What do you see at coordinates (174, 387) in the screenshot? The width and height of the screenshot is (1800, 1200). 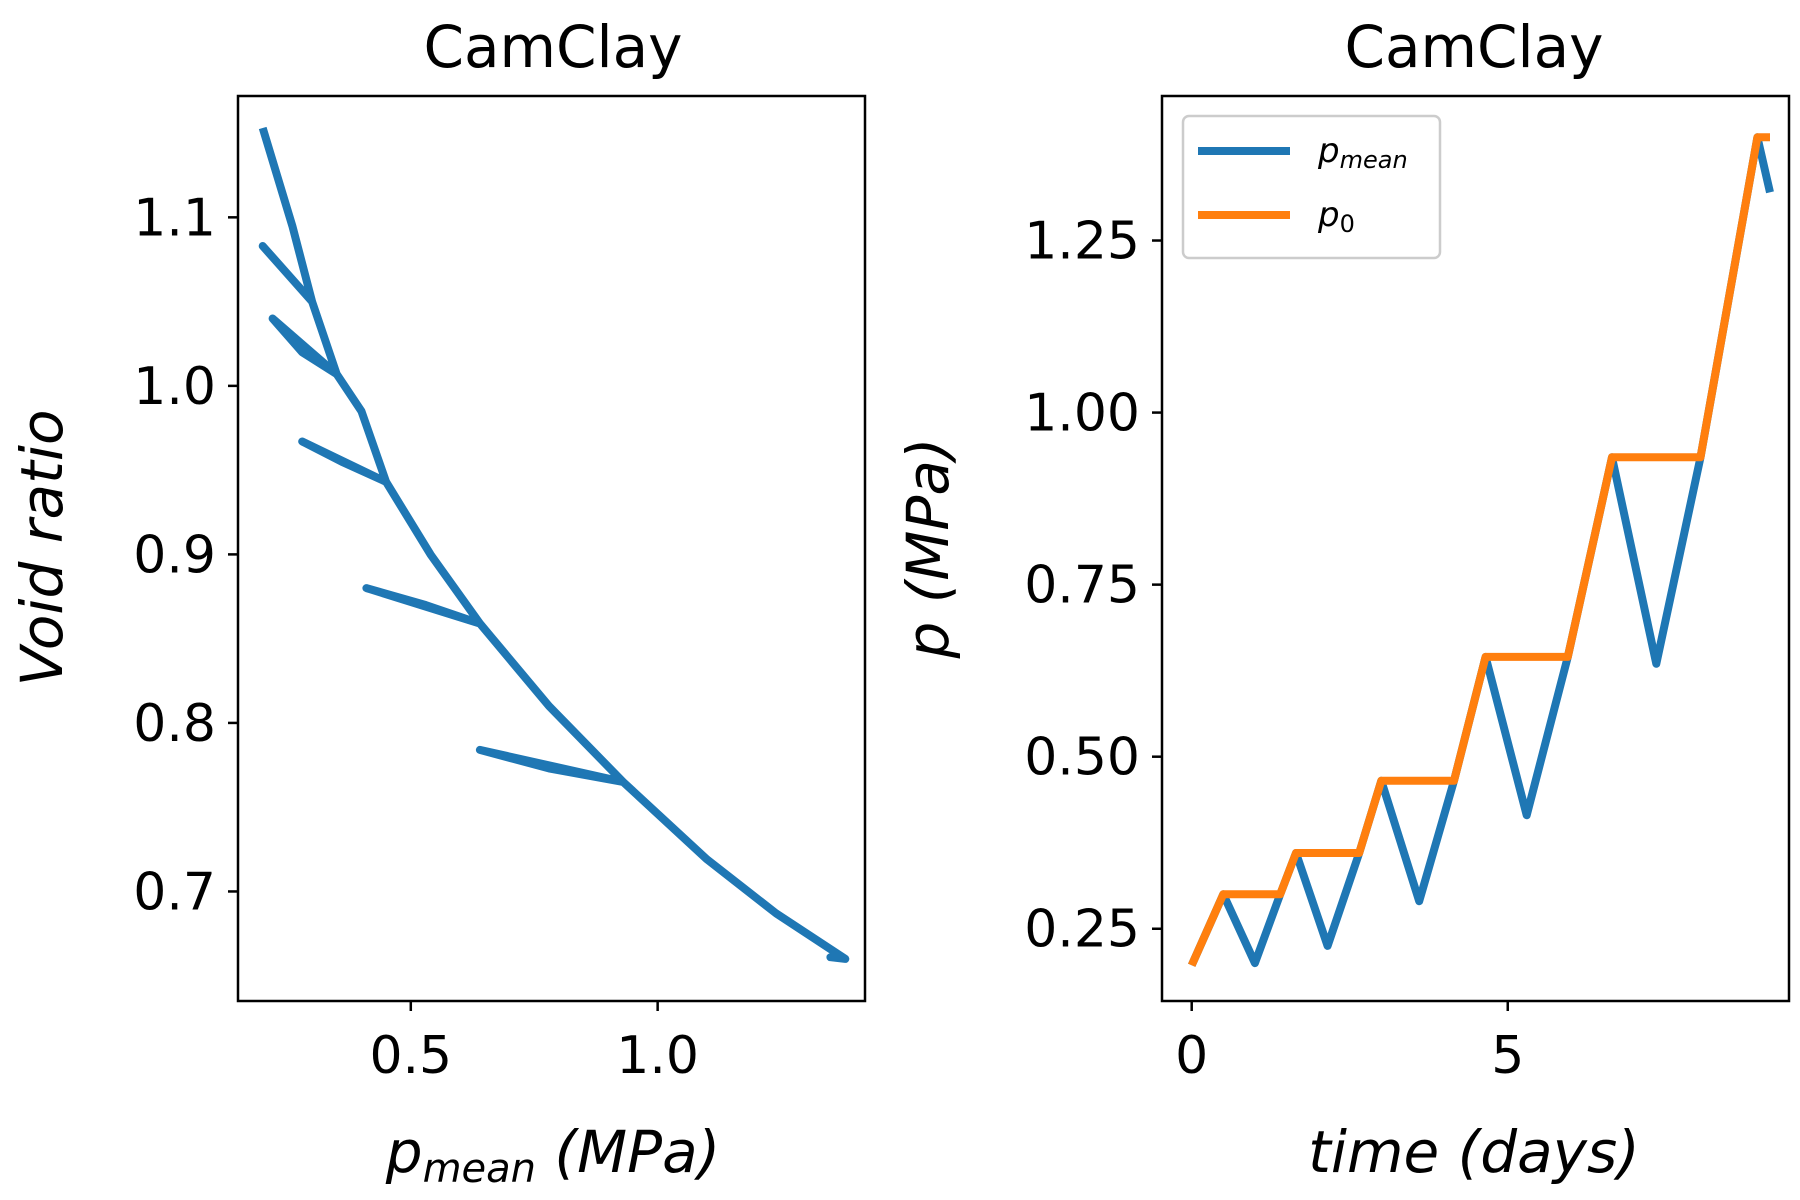 I see `chart-1-y-tick-label-3: 1.0` at bounding box center [174, 387].